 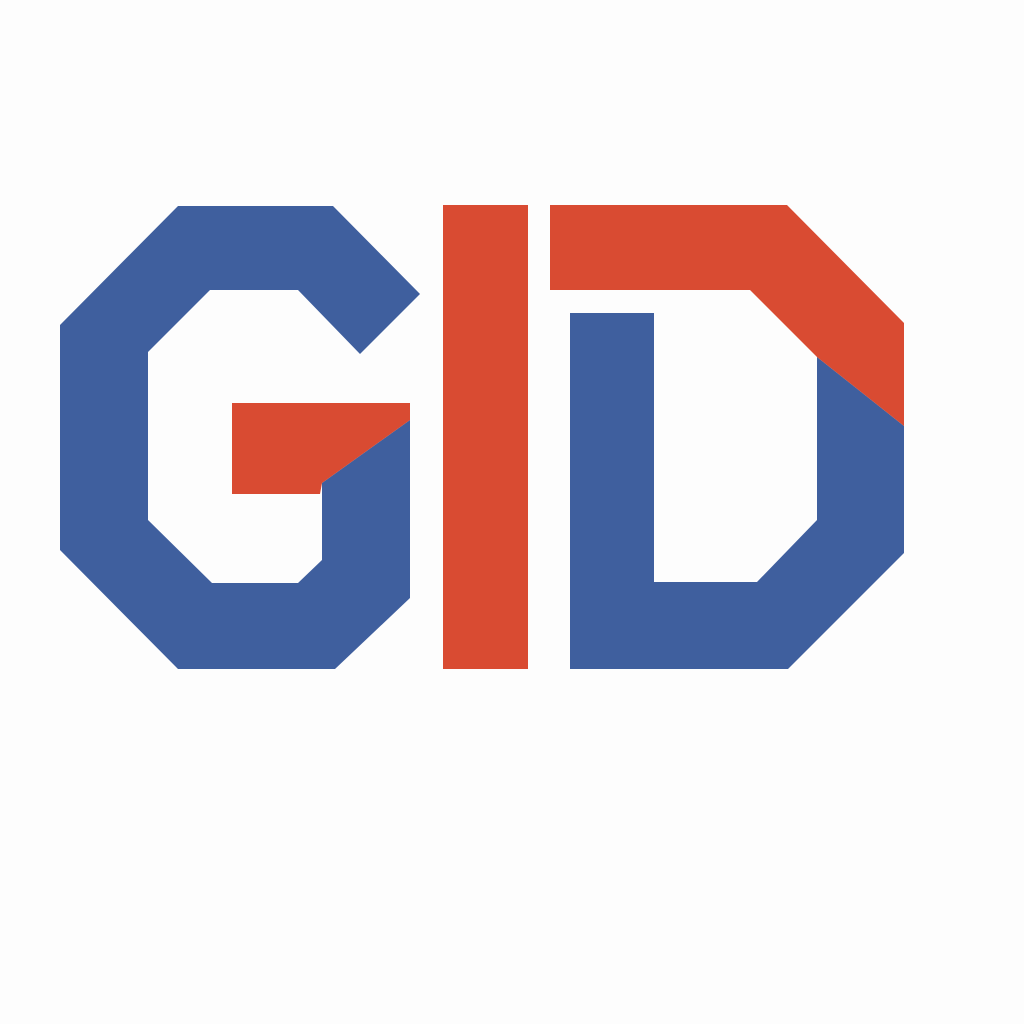 What do you see at coordinates (321, 448) in the screenshot?
I see `letter-g-crossbar` at bounding box center [321, 448].